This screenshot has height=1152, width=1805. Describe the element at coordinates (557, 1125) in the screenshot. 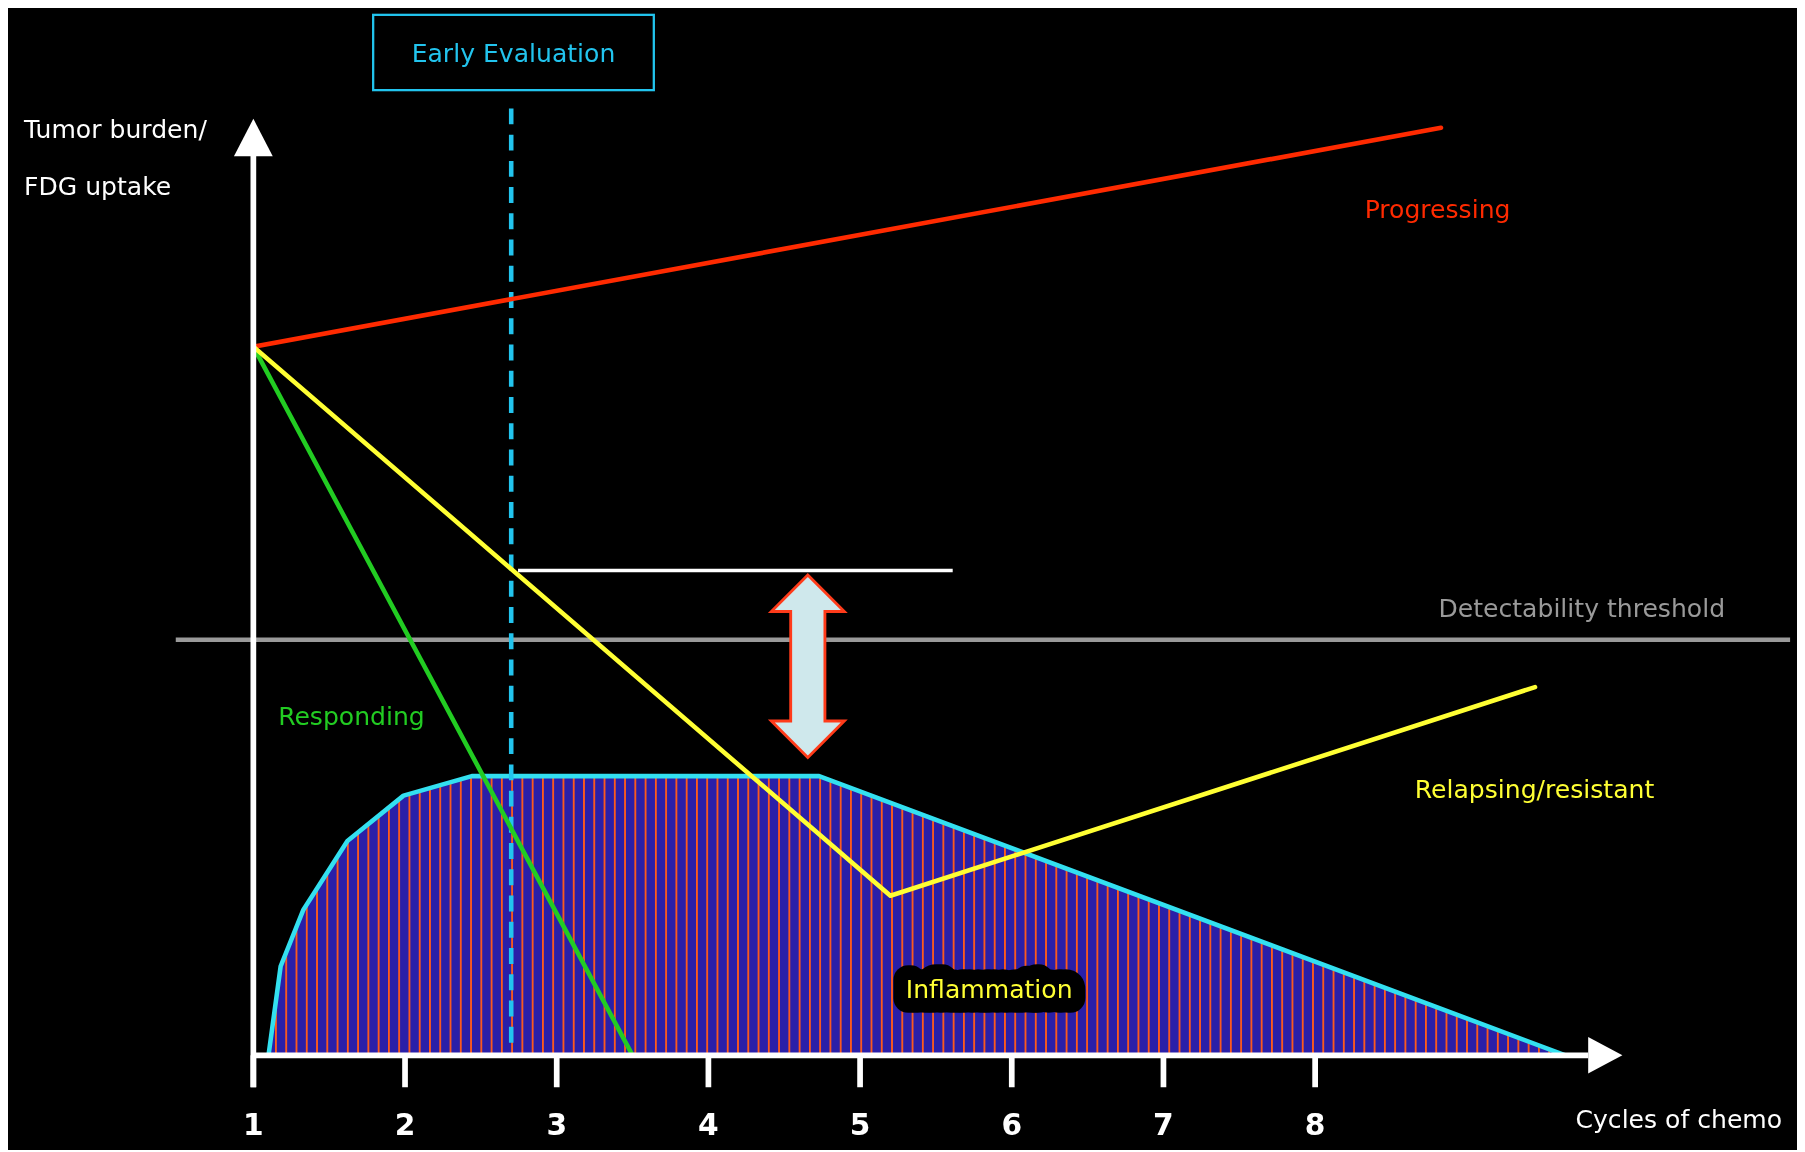

I see `x-tick-label: 3` at that location.